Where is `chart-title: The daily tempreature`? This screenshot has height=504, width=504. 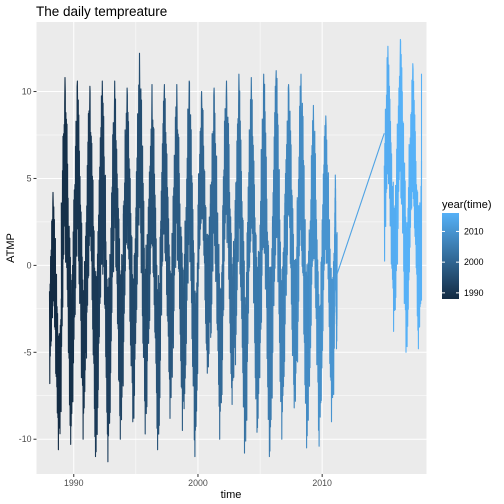 chart-title: The daily tempreature is located at coordinates (101, 11).